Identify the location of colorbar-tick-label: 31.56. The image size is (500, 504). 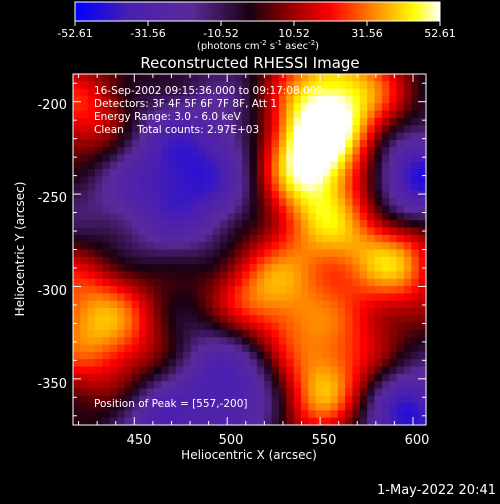
(367, 33).